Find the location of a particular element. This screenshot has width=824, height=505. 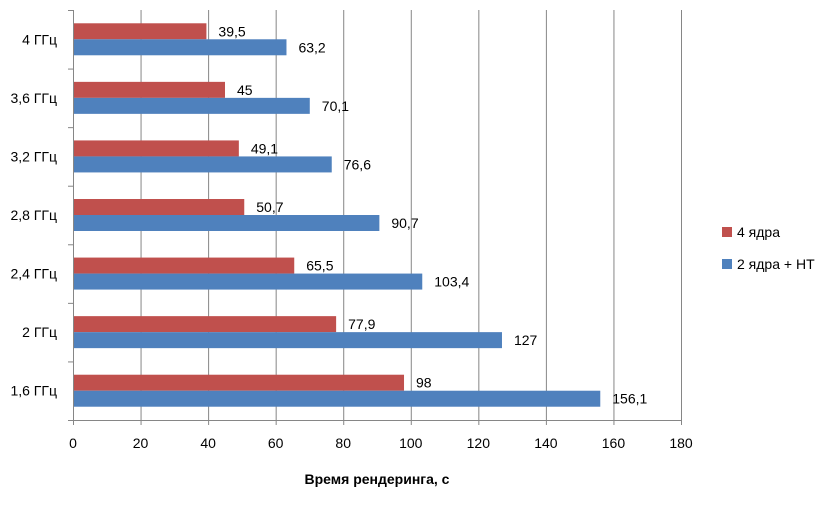

legend: 4 ядра 2 ядра + HT is located at coordinates (768, 248).